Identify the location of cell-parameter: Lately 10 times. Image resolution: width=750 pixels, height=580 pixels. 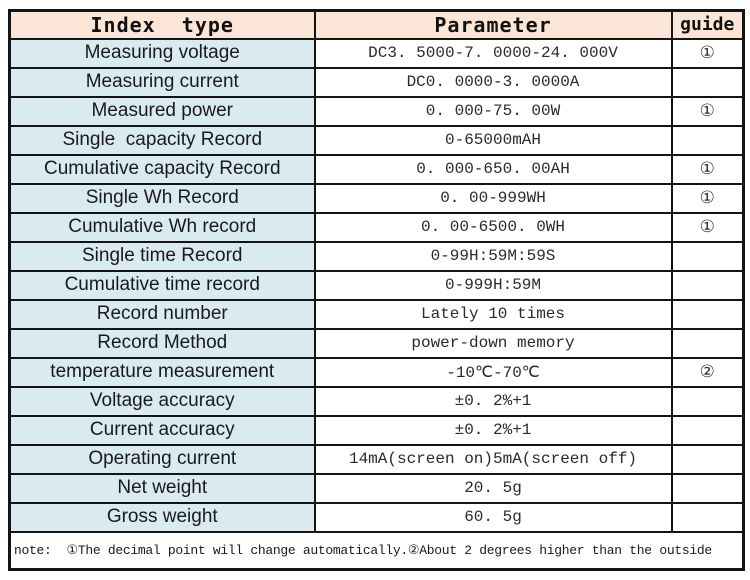
(493, 314).